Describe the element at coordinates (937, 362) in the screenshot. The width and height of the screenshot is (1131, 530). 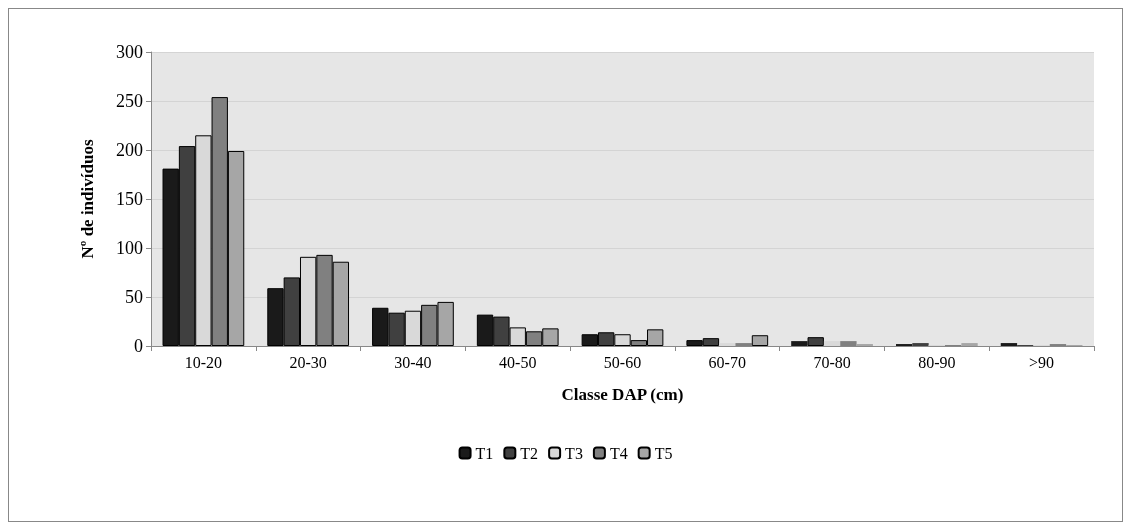
I see `x-tick-label: 80-90` at that location.